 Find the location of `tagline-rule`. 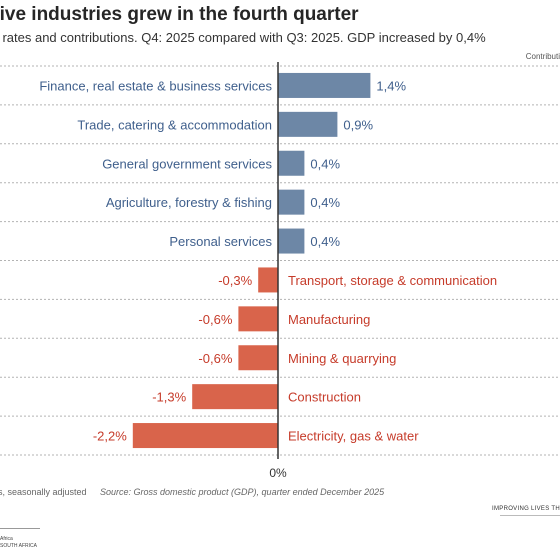

tagline-rule is located at coordinates (530, 515).